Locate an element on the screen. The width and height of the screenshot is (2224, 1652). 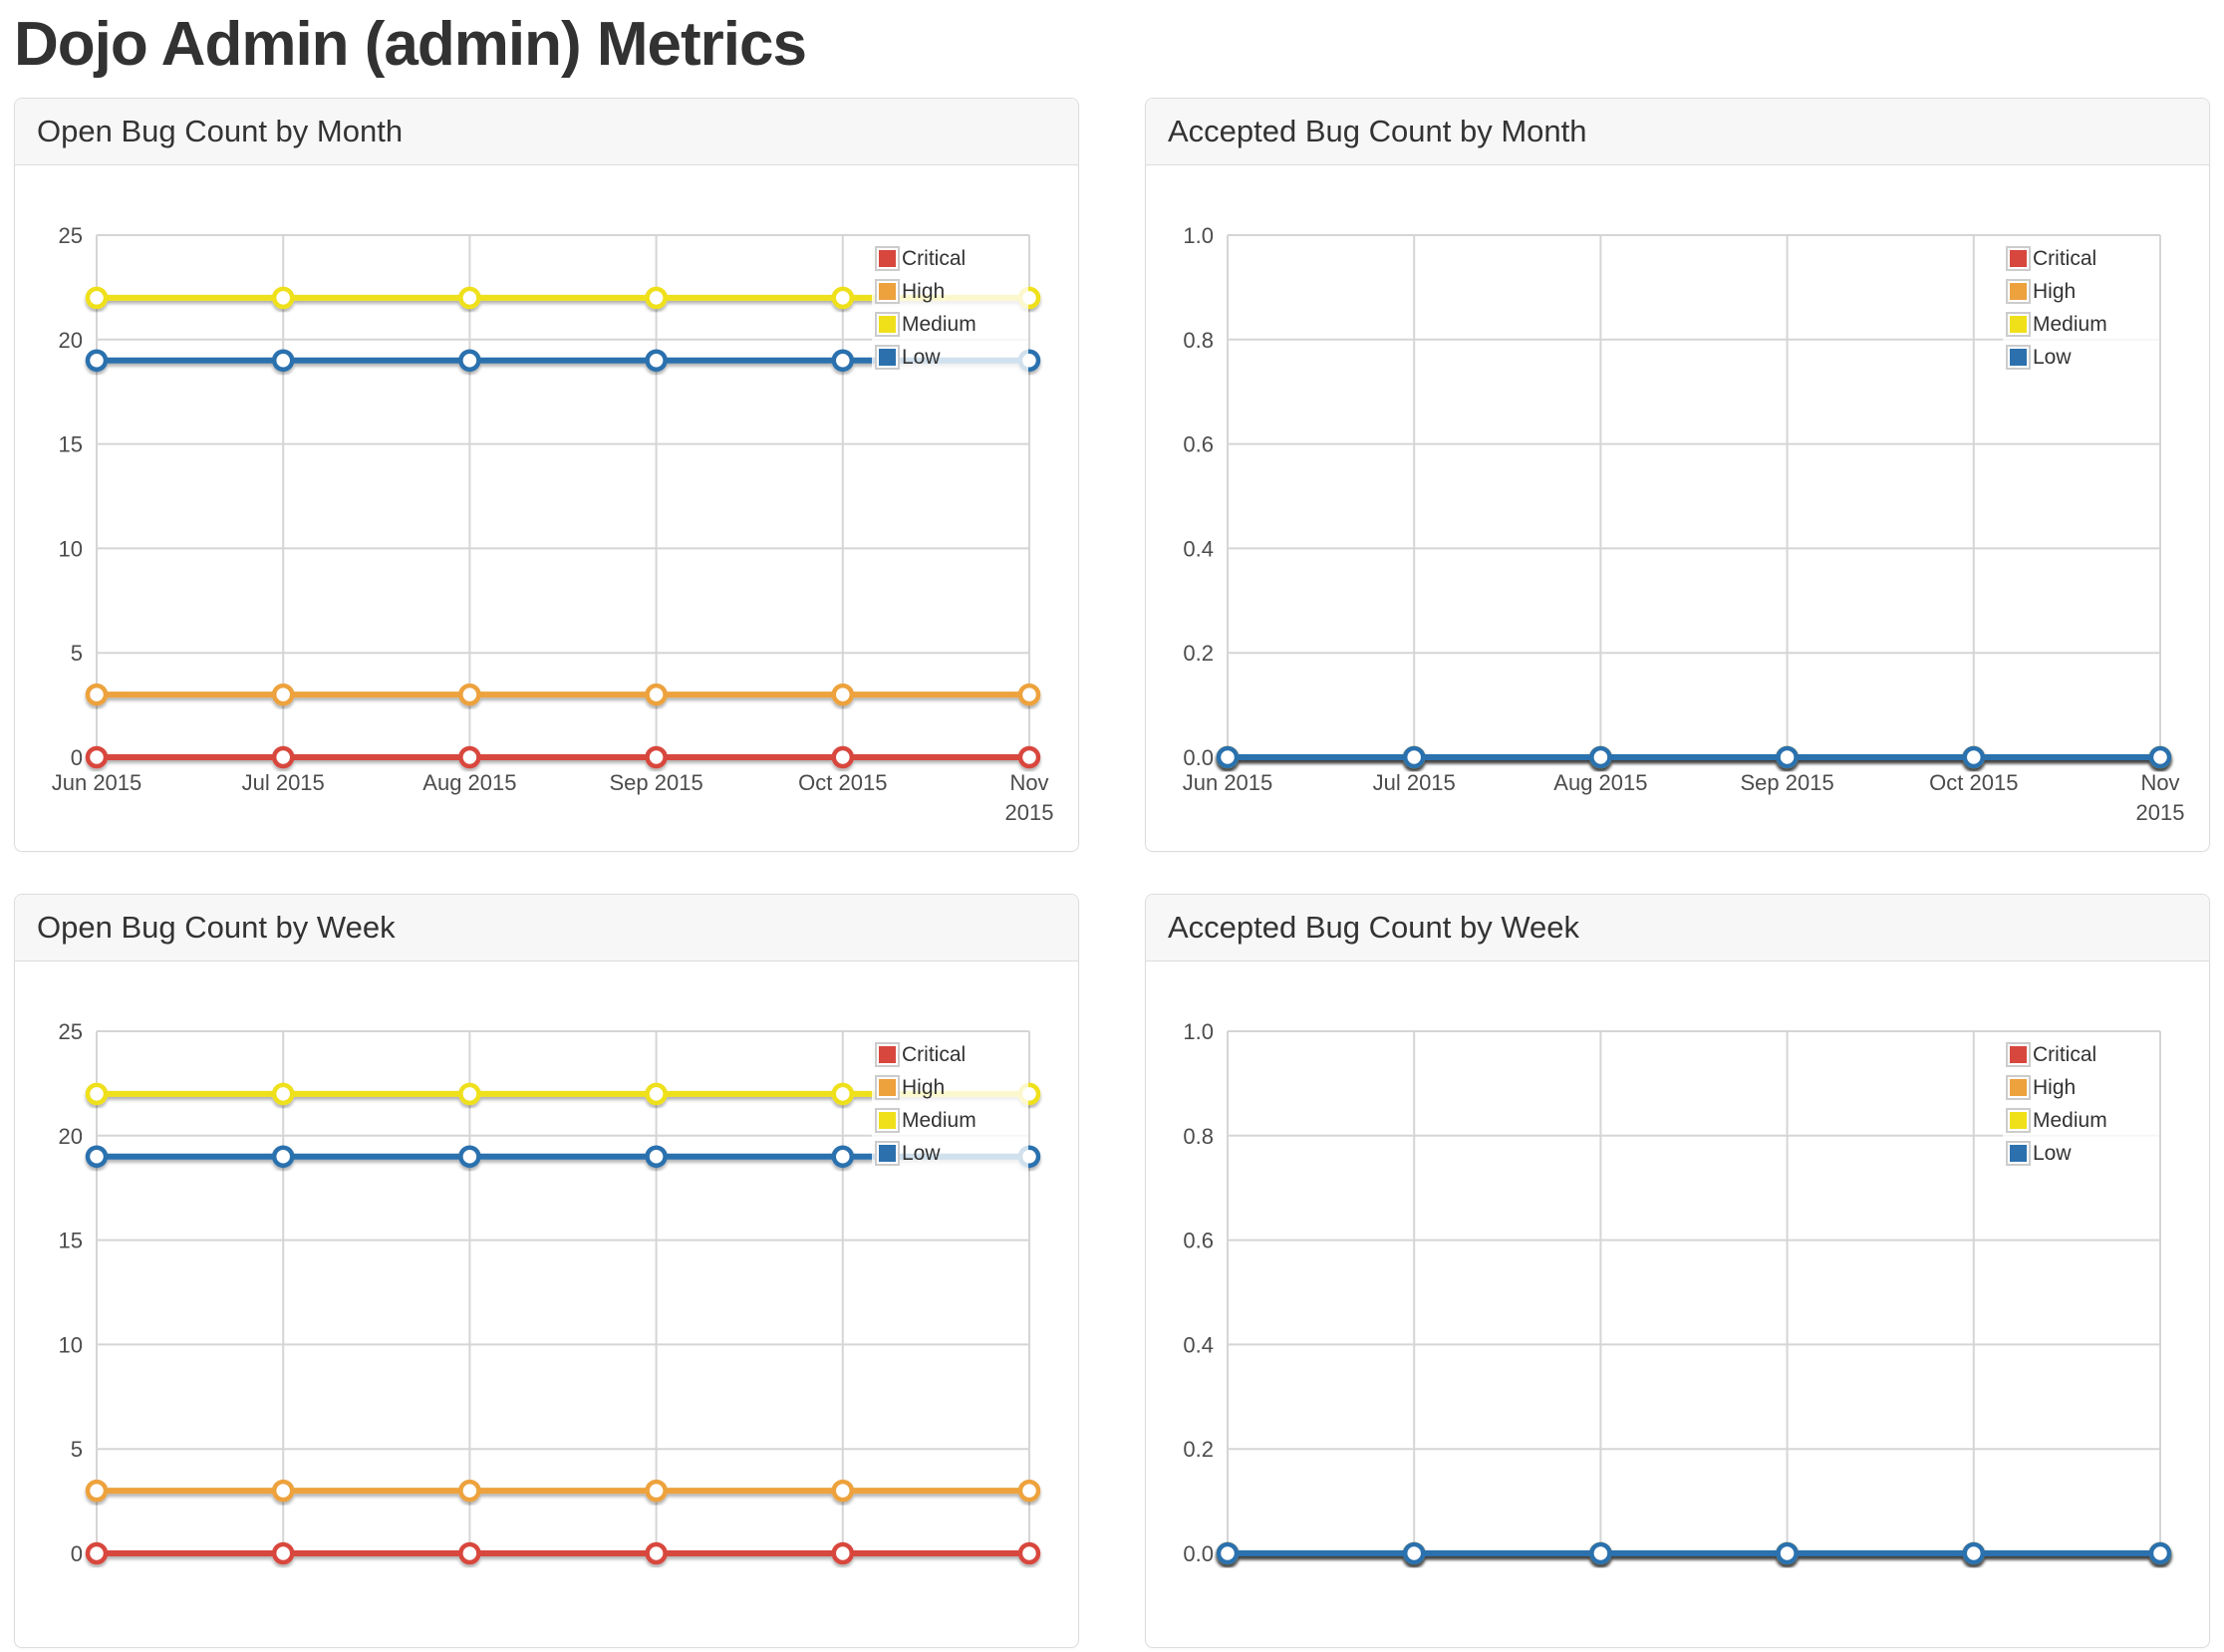
panel-title: Open Bug Count by Week is located at coordinates (546, 928).